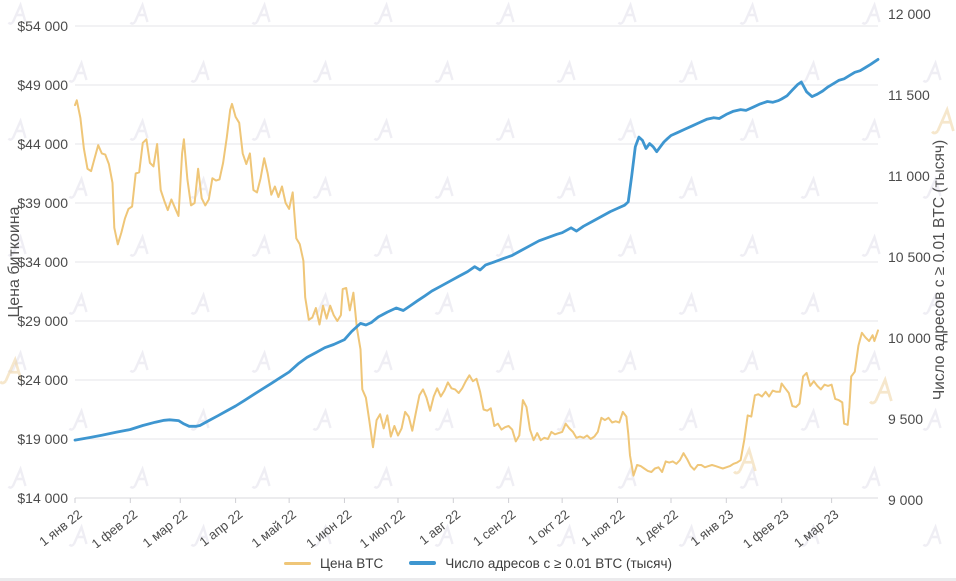 The height and width of the screenshot is (581, 956). I want to click on legend-item-addresses: Число адресов с ≥ 0.01 BTC (тысяч), so click(540, 563).